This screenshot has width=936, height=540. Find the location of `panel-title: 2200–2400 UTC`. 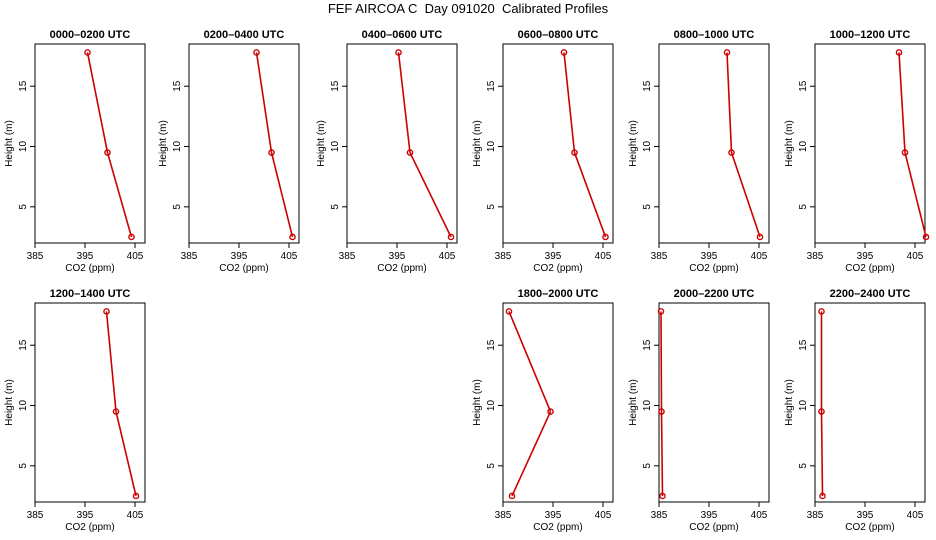

panel-title: 2200–2400 UTC is located at coordinates (870, 294).